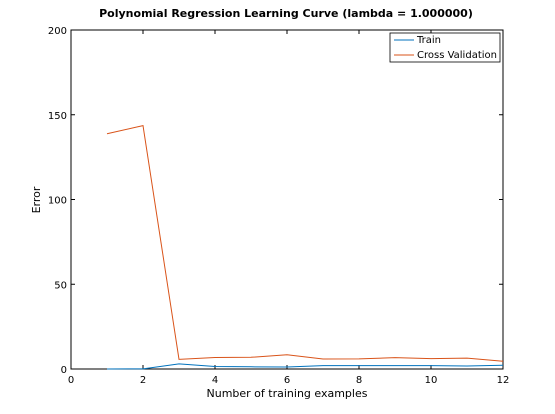 The width and height of the screenshot is (555, 414). Describe the element at coordinates (60, 285) in the screenshot. I see `y-tick-label-1: 50` at that location.